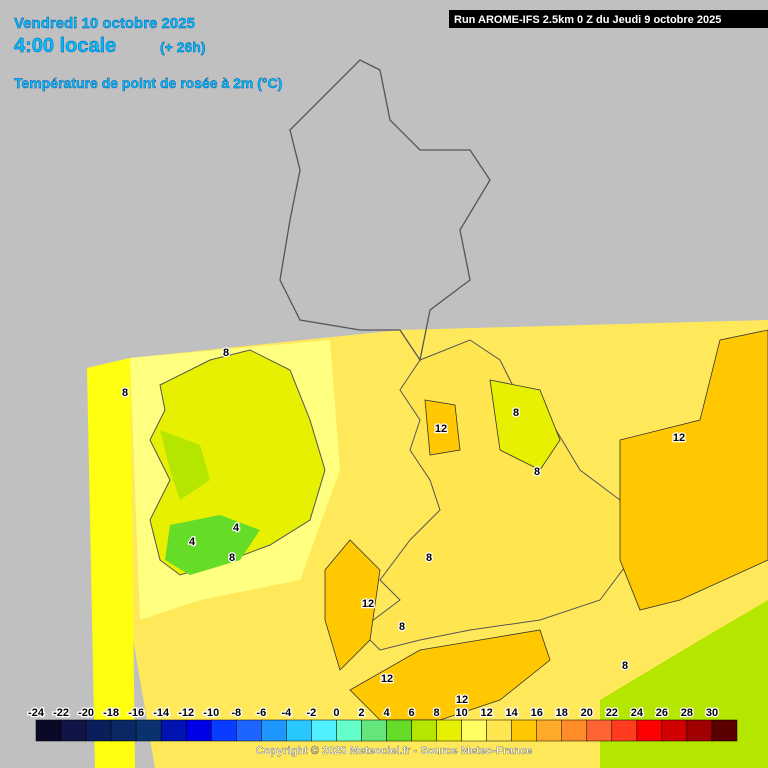 This screenshot has width=768, height=768. Describe the element at coordinates (36, 713) in the screenshot. I see `legend-label: -24` at that location.